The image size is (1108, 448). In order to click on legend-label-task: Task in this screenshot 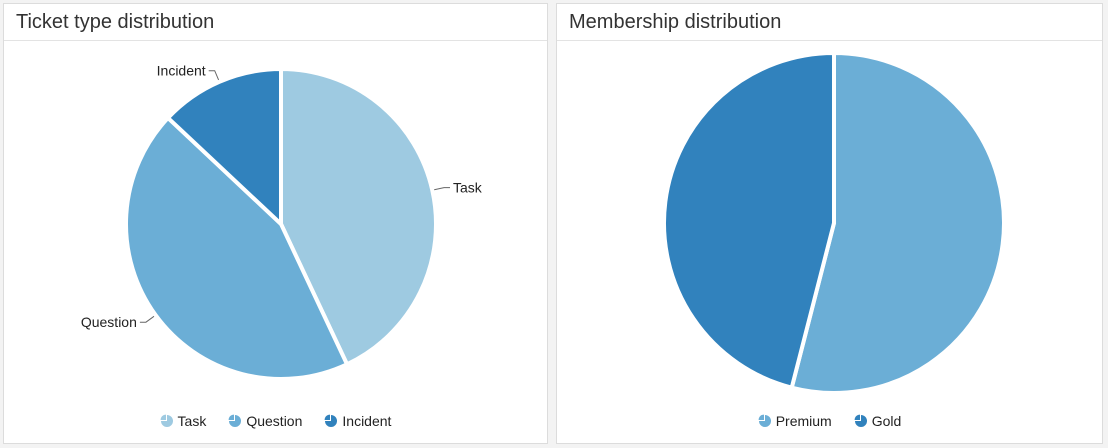, I will do `click(192, 421)`.